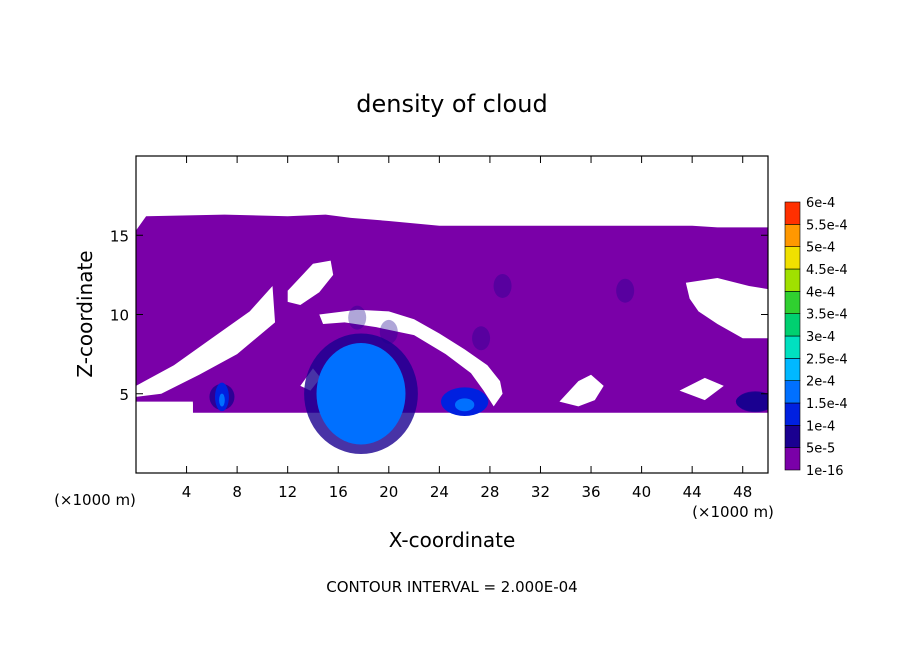 This screenshot has width=904, height=654. I want to click on colorbar-label: 1e-4, so click(820, 426).